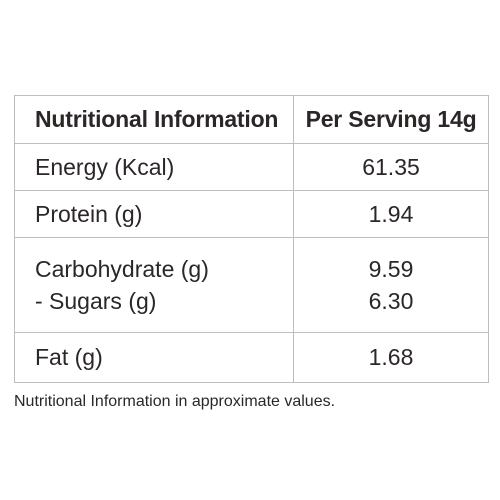  Describe the element at coordinates (391, 213) in the screenshot. I see `row-value-protein: 1.94` at that location.